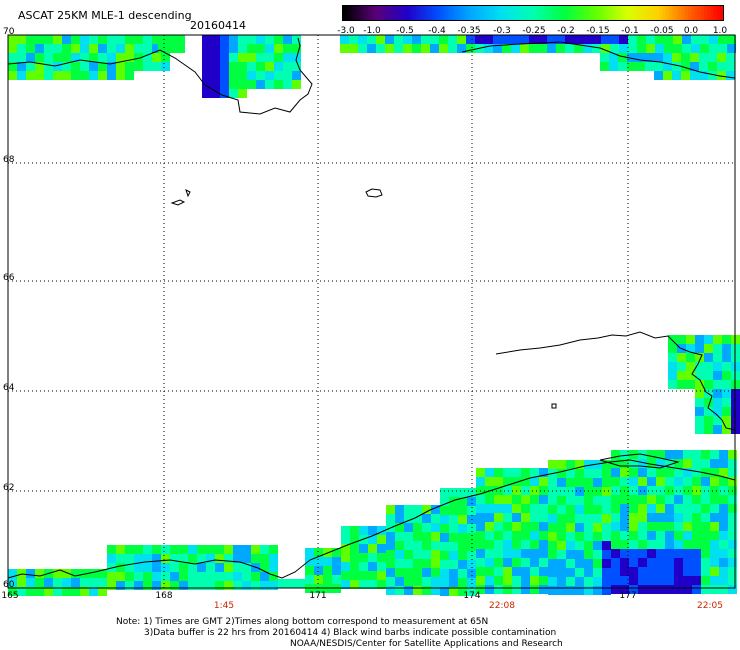 Image resolution: width=740 pixels, height=650 pixels. What do you see at coordinates (691, 31) in the screenshot?
I see `colorbar-tick-label: 0.0` at bounding box center [691, 31].